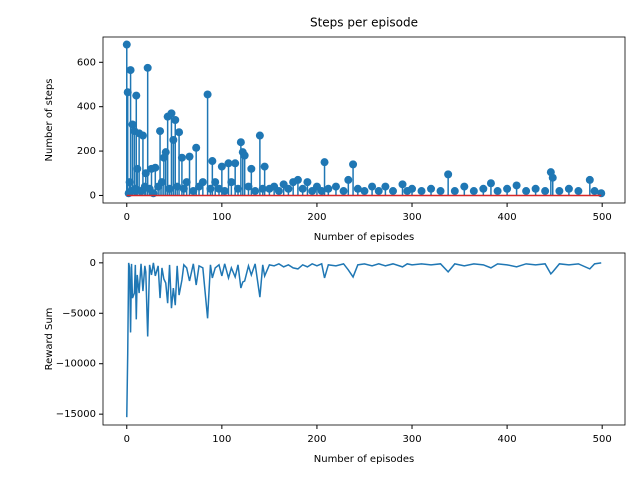 Image resolution: width=640 pixels, height=480 pixels. I want to click on y-axis-label: Number of steps, so click(49, 119).